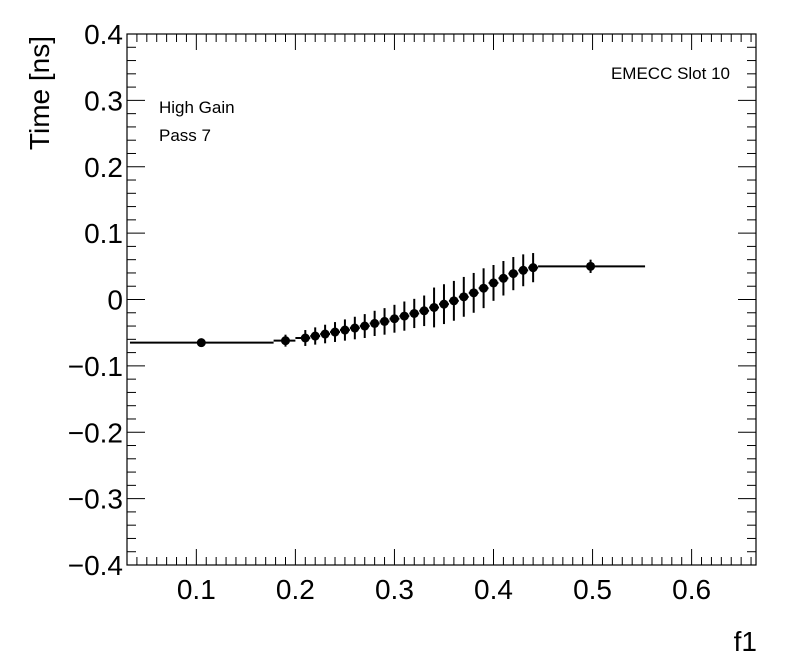 This screenshot has width=796, height=672. What do you see at coordinates (394, 589) in the screenshot?
I see `x-tick-label: 0.3` at bounding box center [394, 589].